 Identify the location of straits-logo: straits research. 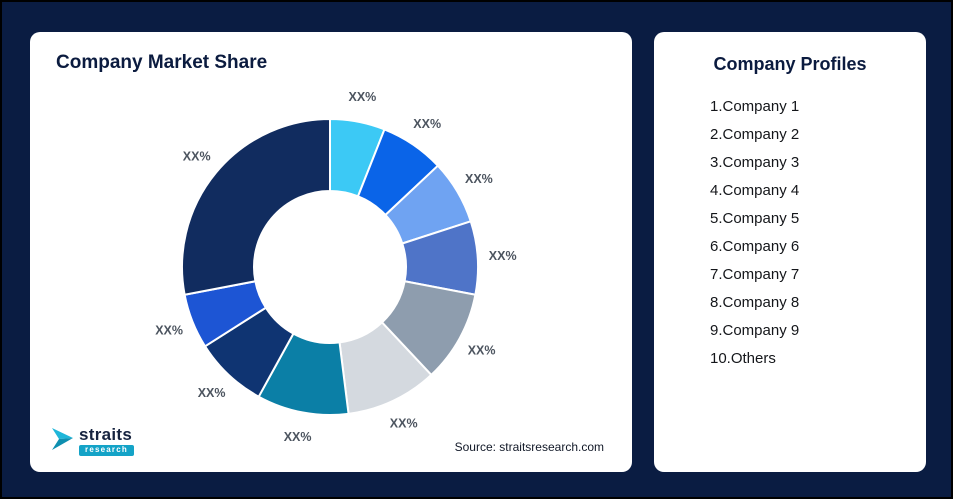
(92, 441).